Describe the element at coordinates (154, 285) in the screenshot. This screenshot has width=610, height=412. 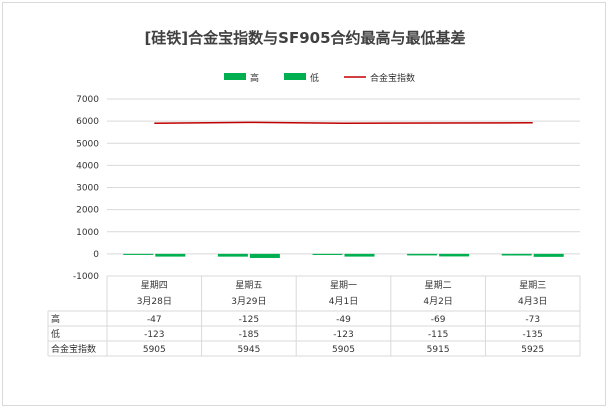
I see `category-weekday: 星期四` at that location.